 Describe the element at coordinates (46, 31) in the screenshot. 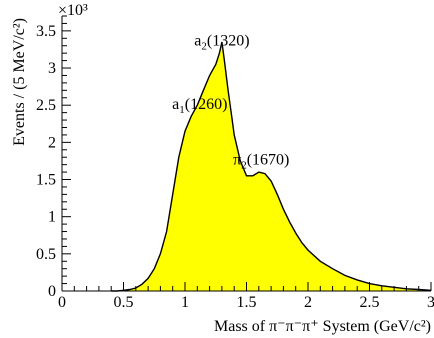

I see `y-tick-label: 3.5` at that location.